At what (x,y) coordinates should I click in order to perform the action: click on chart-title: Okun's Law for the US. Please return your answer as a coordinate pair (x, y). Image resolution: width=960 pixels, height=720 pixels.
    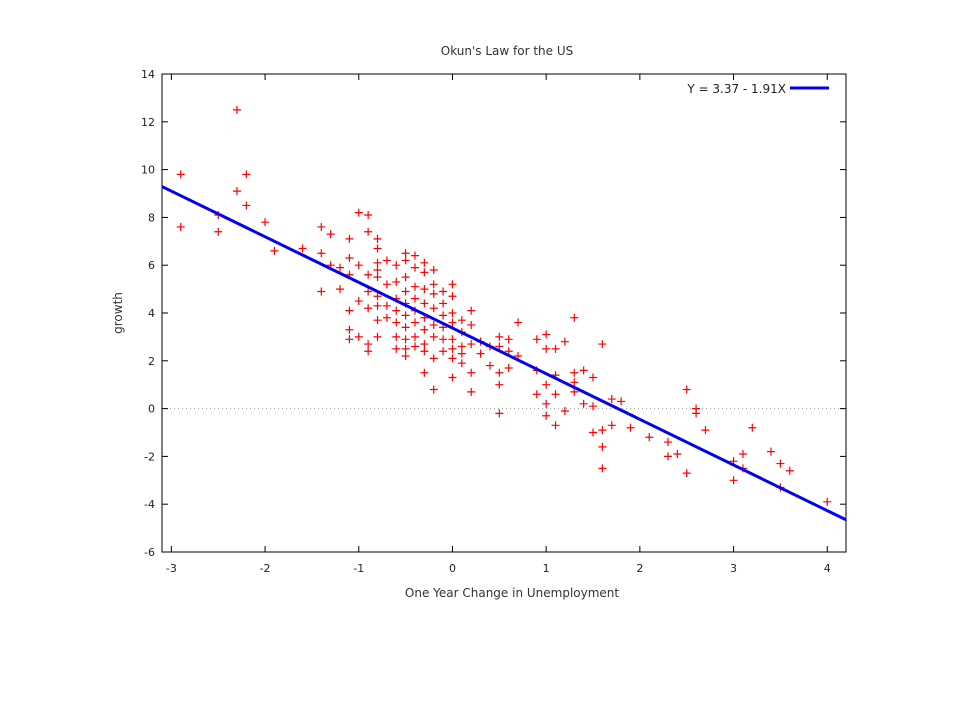
    Looking at the image, I should click on (507, 51).